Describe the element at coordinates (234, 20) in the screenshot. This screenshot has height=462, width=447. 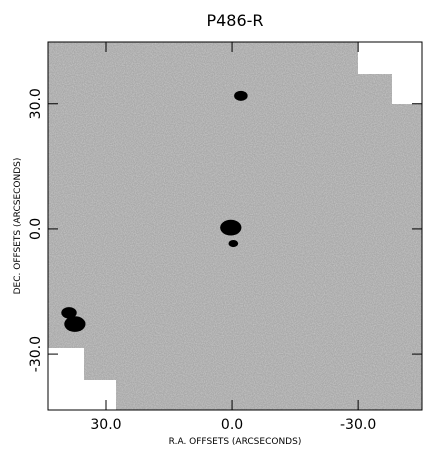
I see `chart-title: P486-R` at that location.